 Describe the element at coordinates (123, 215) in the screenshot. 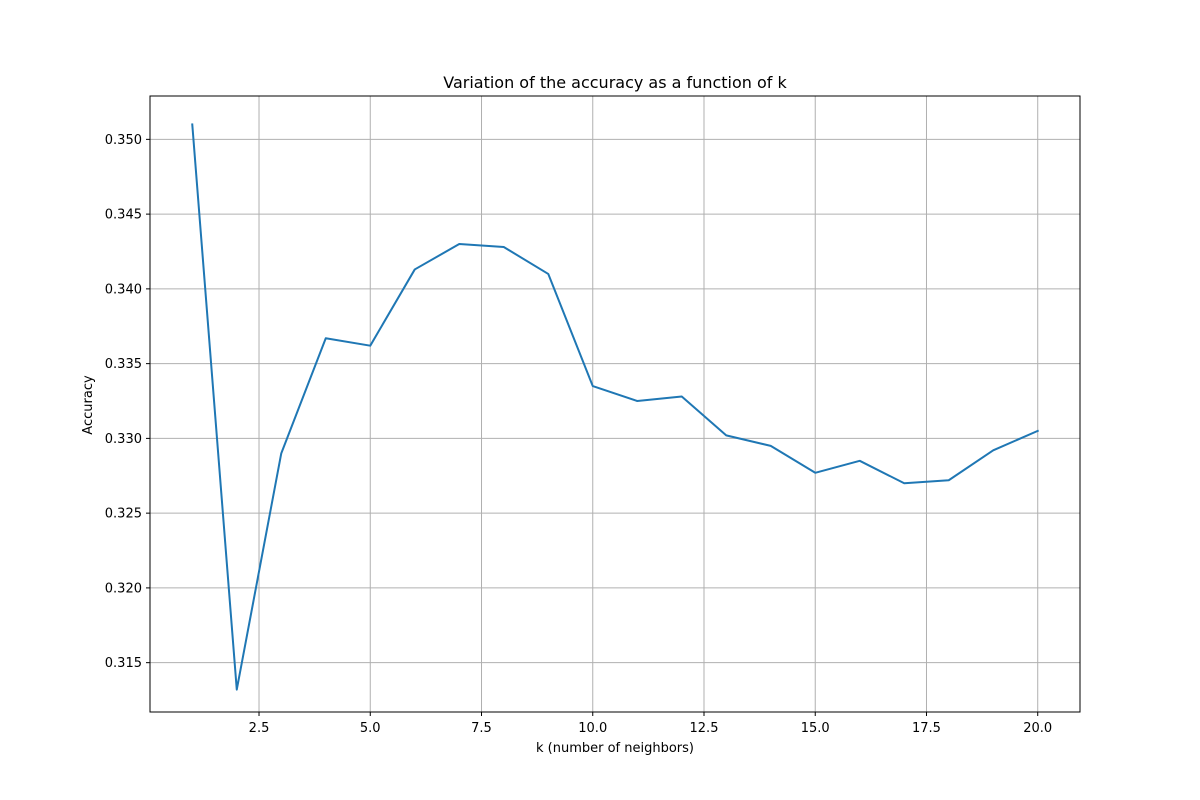

I see `y-tick-label: 0.345` at that location.